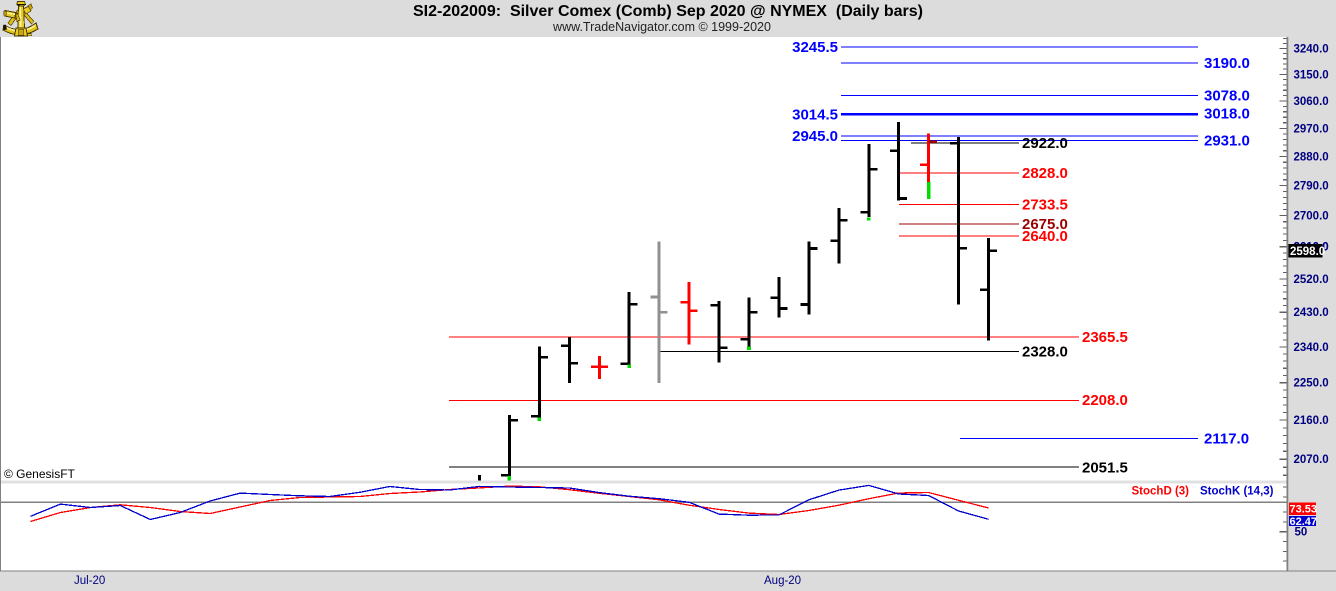 The width and height of the screenshot is (1336, 591). I want to click on svg-text: 2365.5, so click(1105, 337).